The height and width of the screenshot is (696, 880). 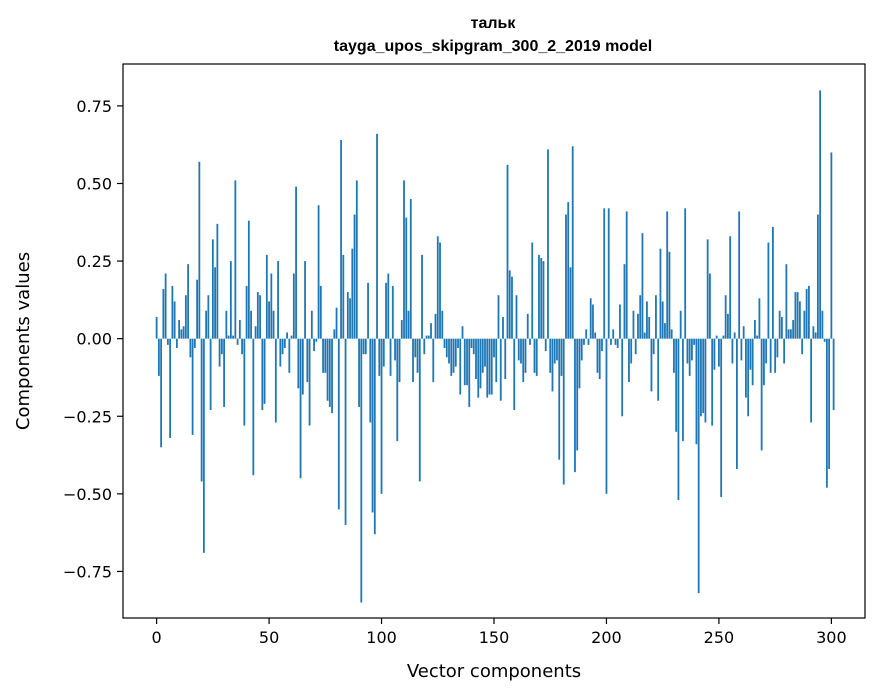 I want to click on x-axis-ticks: 0 50 100 150 200 250 300, so click(x=499, y=632).